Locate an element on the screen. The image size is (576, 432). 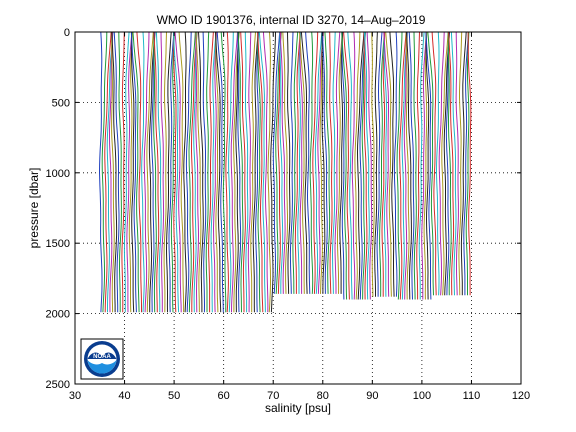
y-tick-label: 0 is located at coordinates (67, 33).